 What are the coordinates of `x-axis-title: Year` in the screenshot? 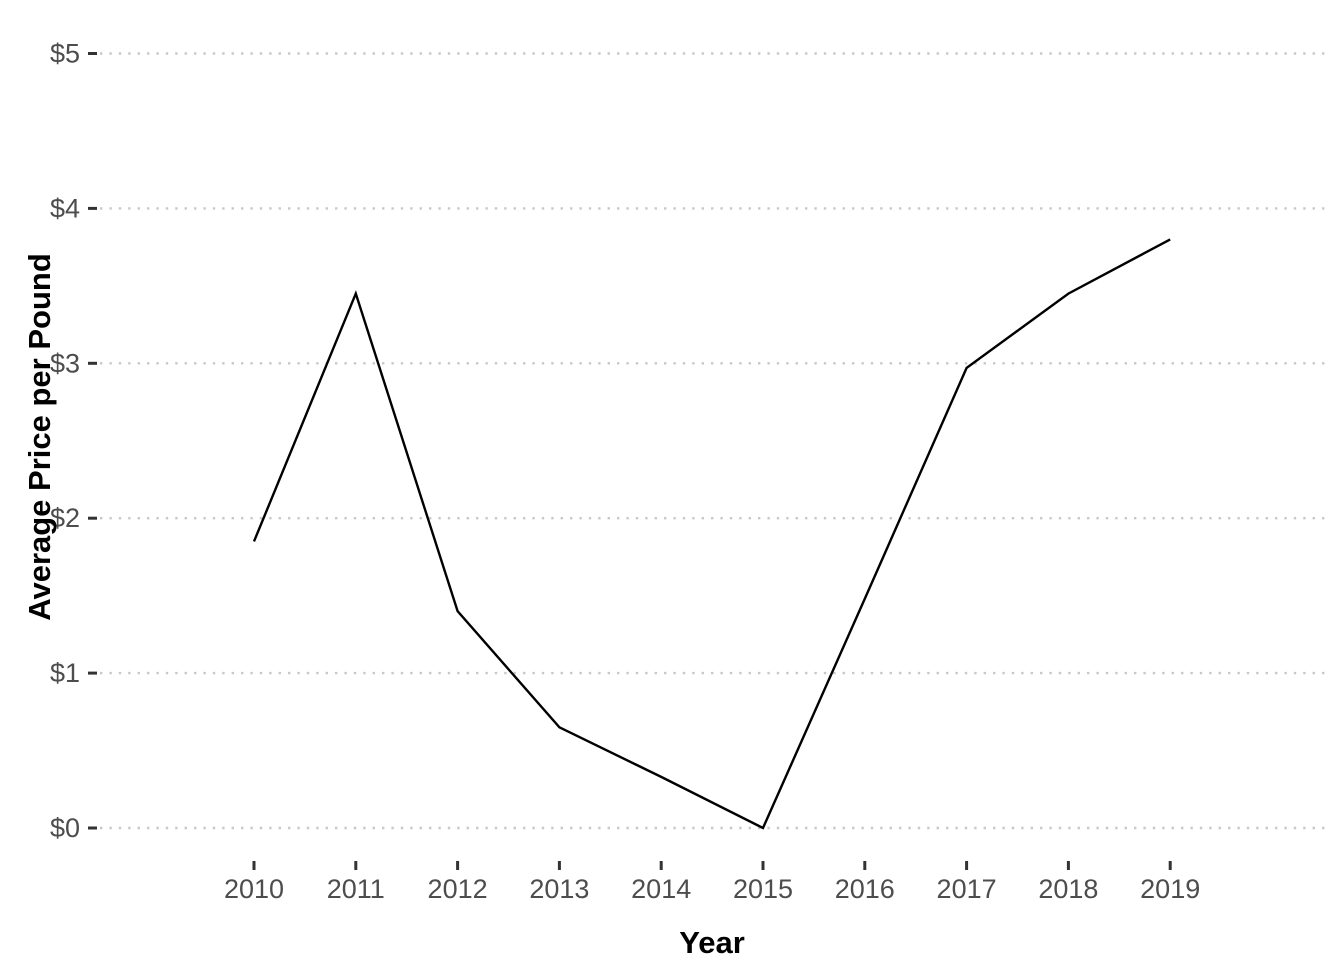 It's located at (712, 942).